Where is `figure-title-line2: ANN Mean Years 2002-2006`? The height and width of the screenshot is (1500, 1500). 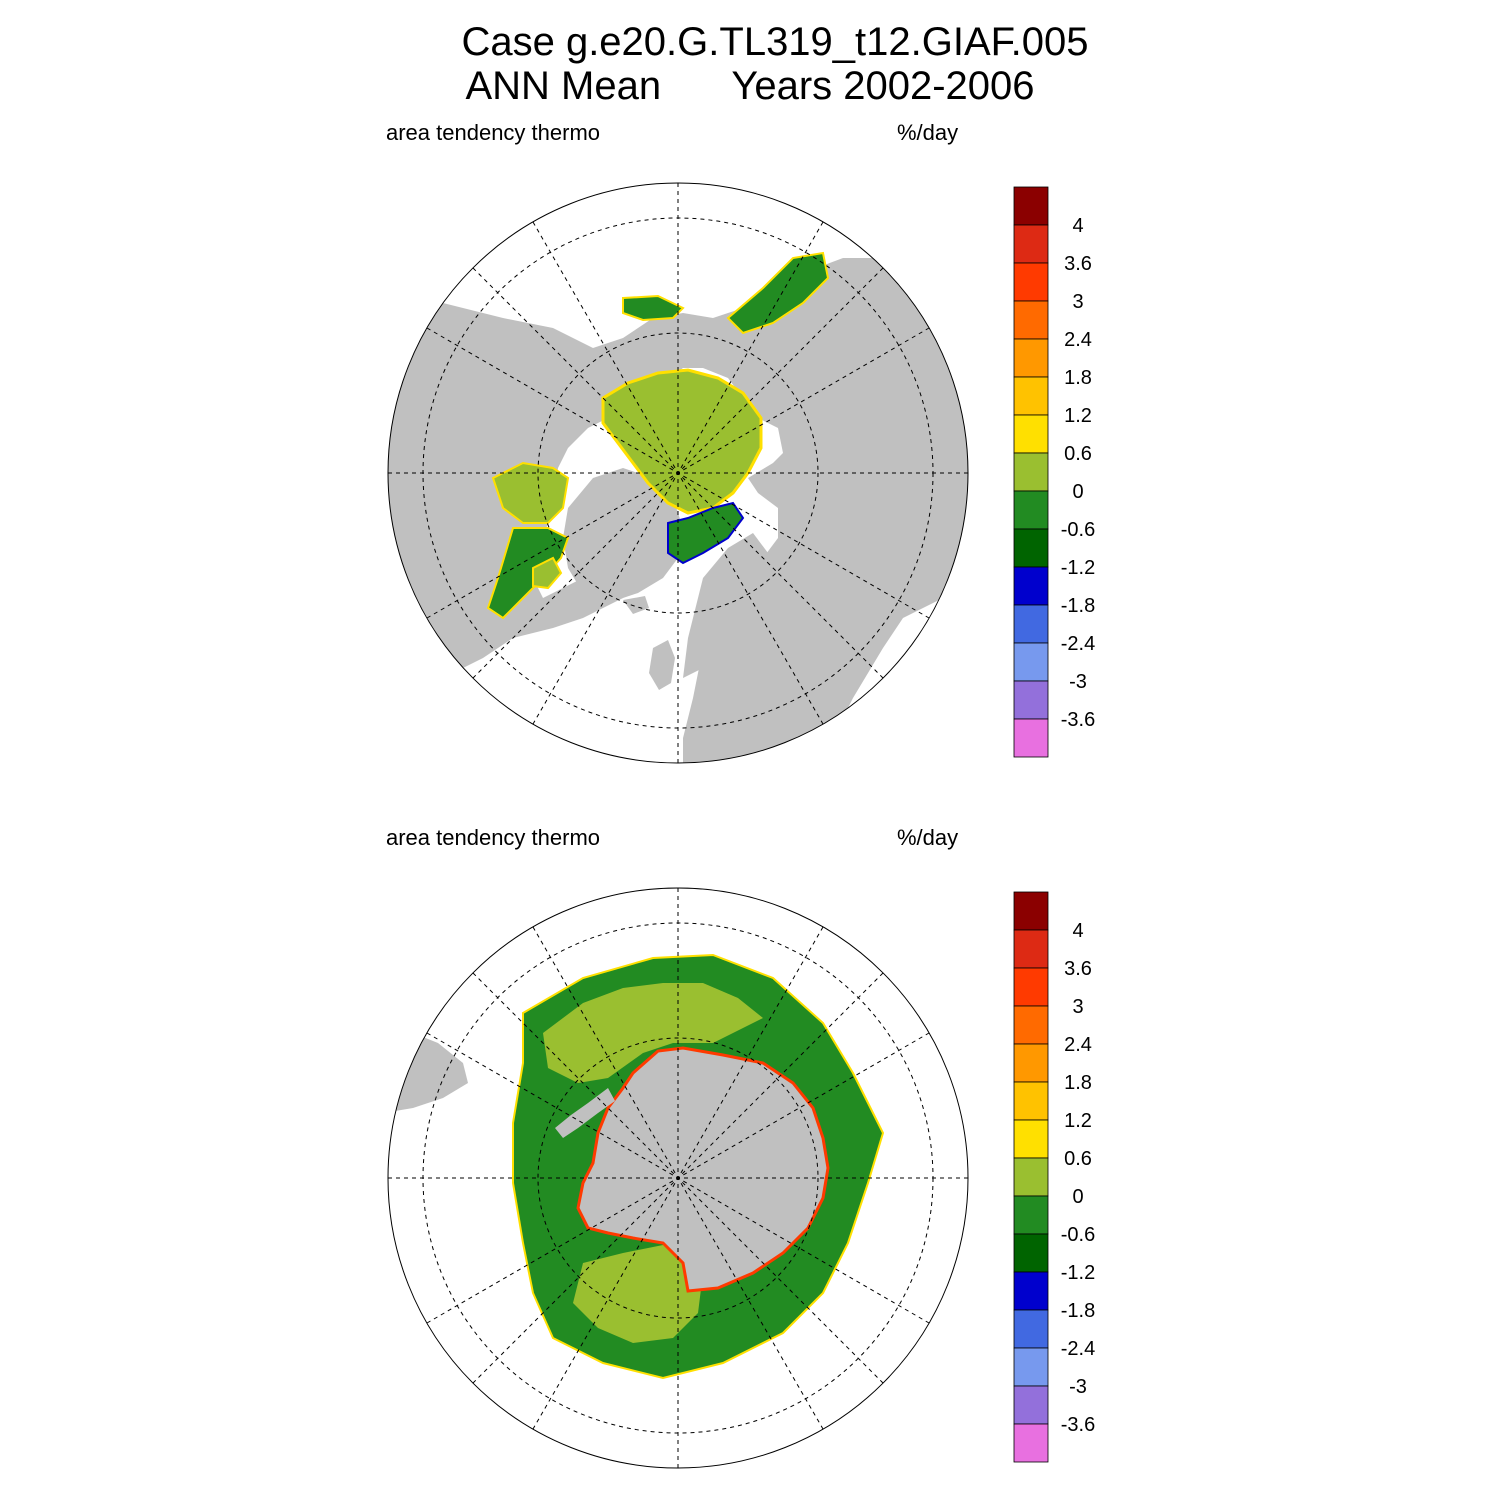 figure-title-line2: ANN Mean Years 2002-2006 is located at coordinates (750, 86).